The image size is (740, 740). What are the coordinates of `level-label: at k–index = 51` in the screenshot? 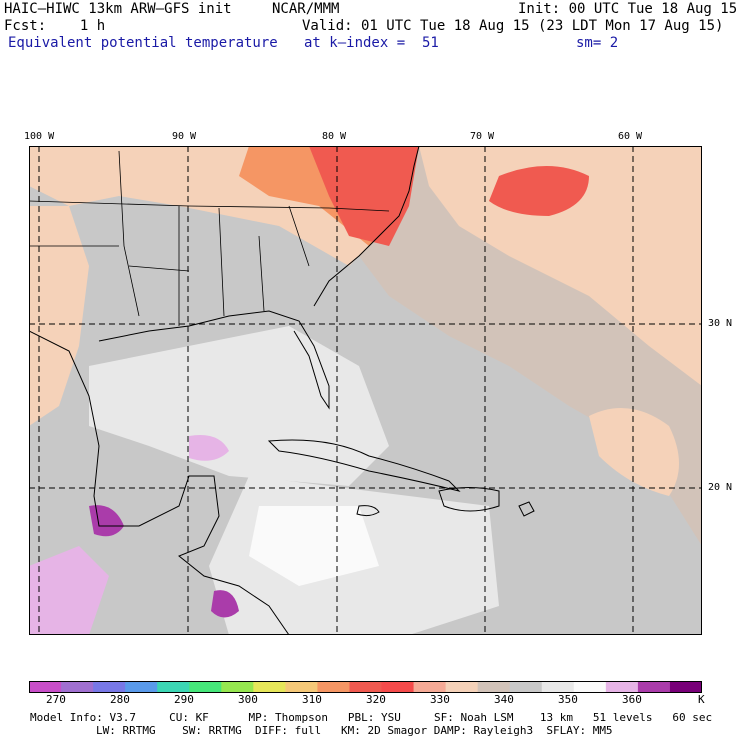 It's located at (371, 43).